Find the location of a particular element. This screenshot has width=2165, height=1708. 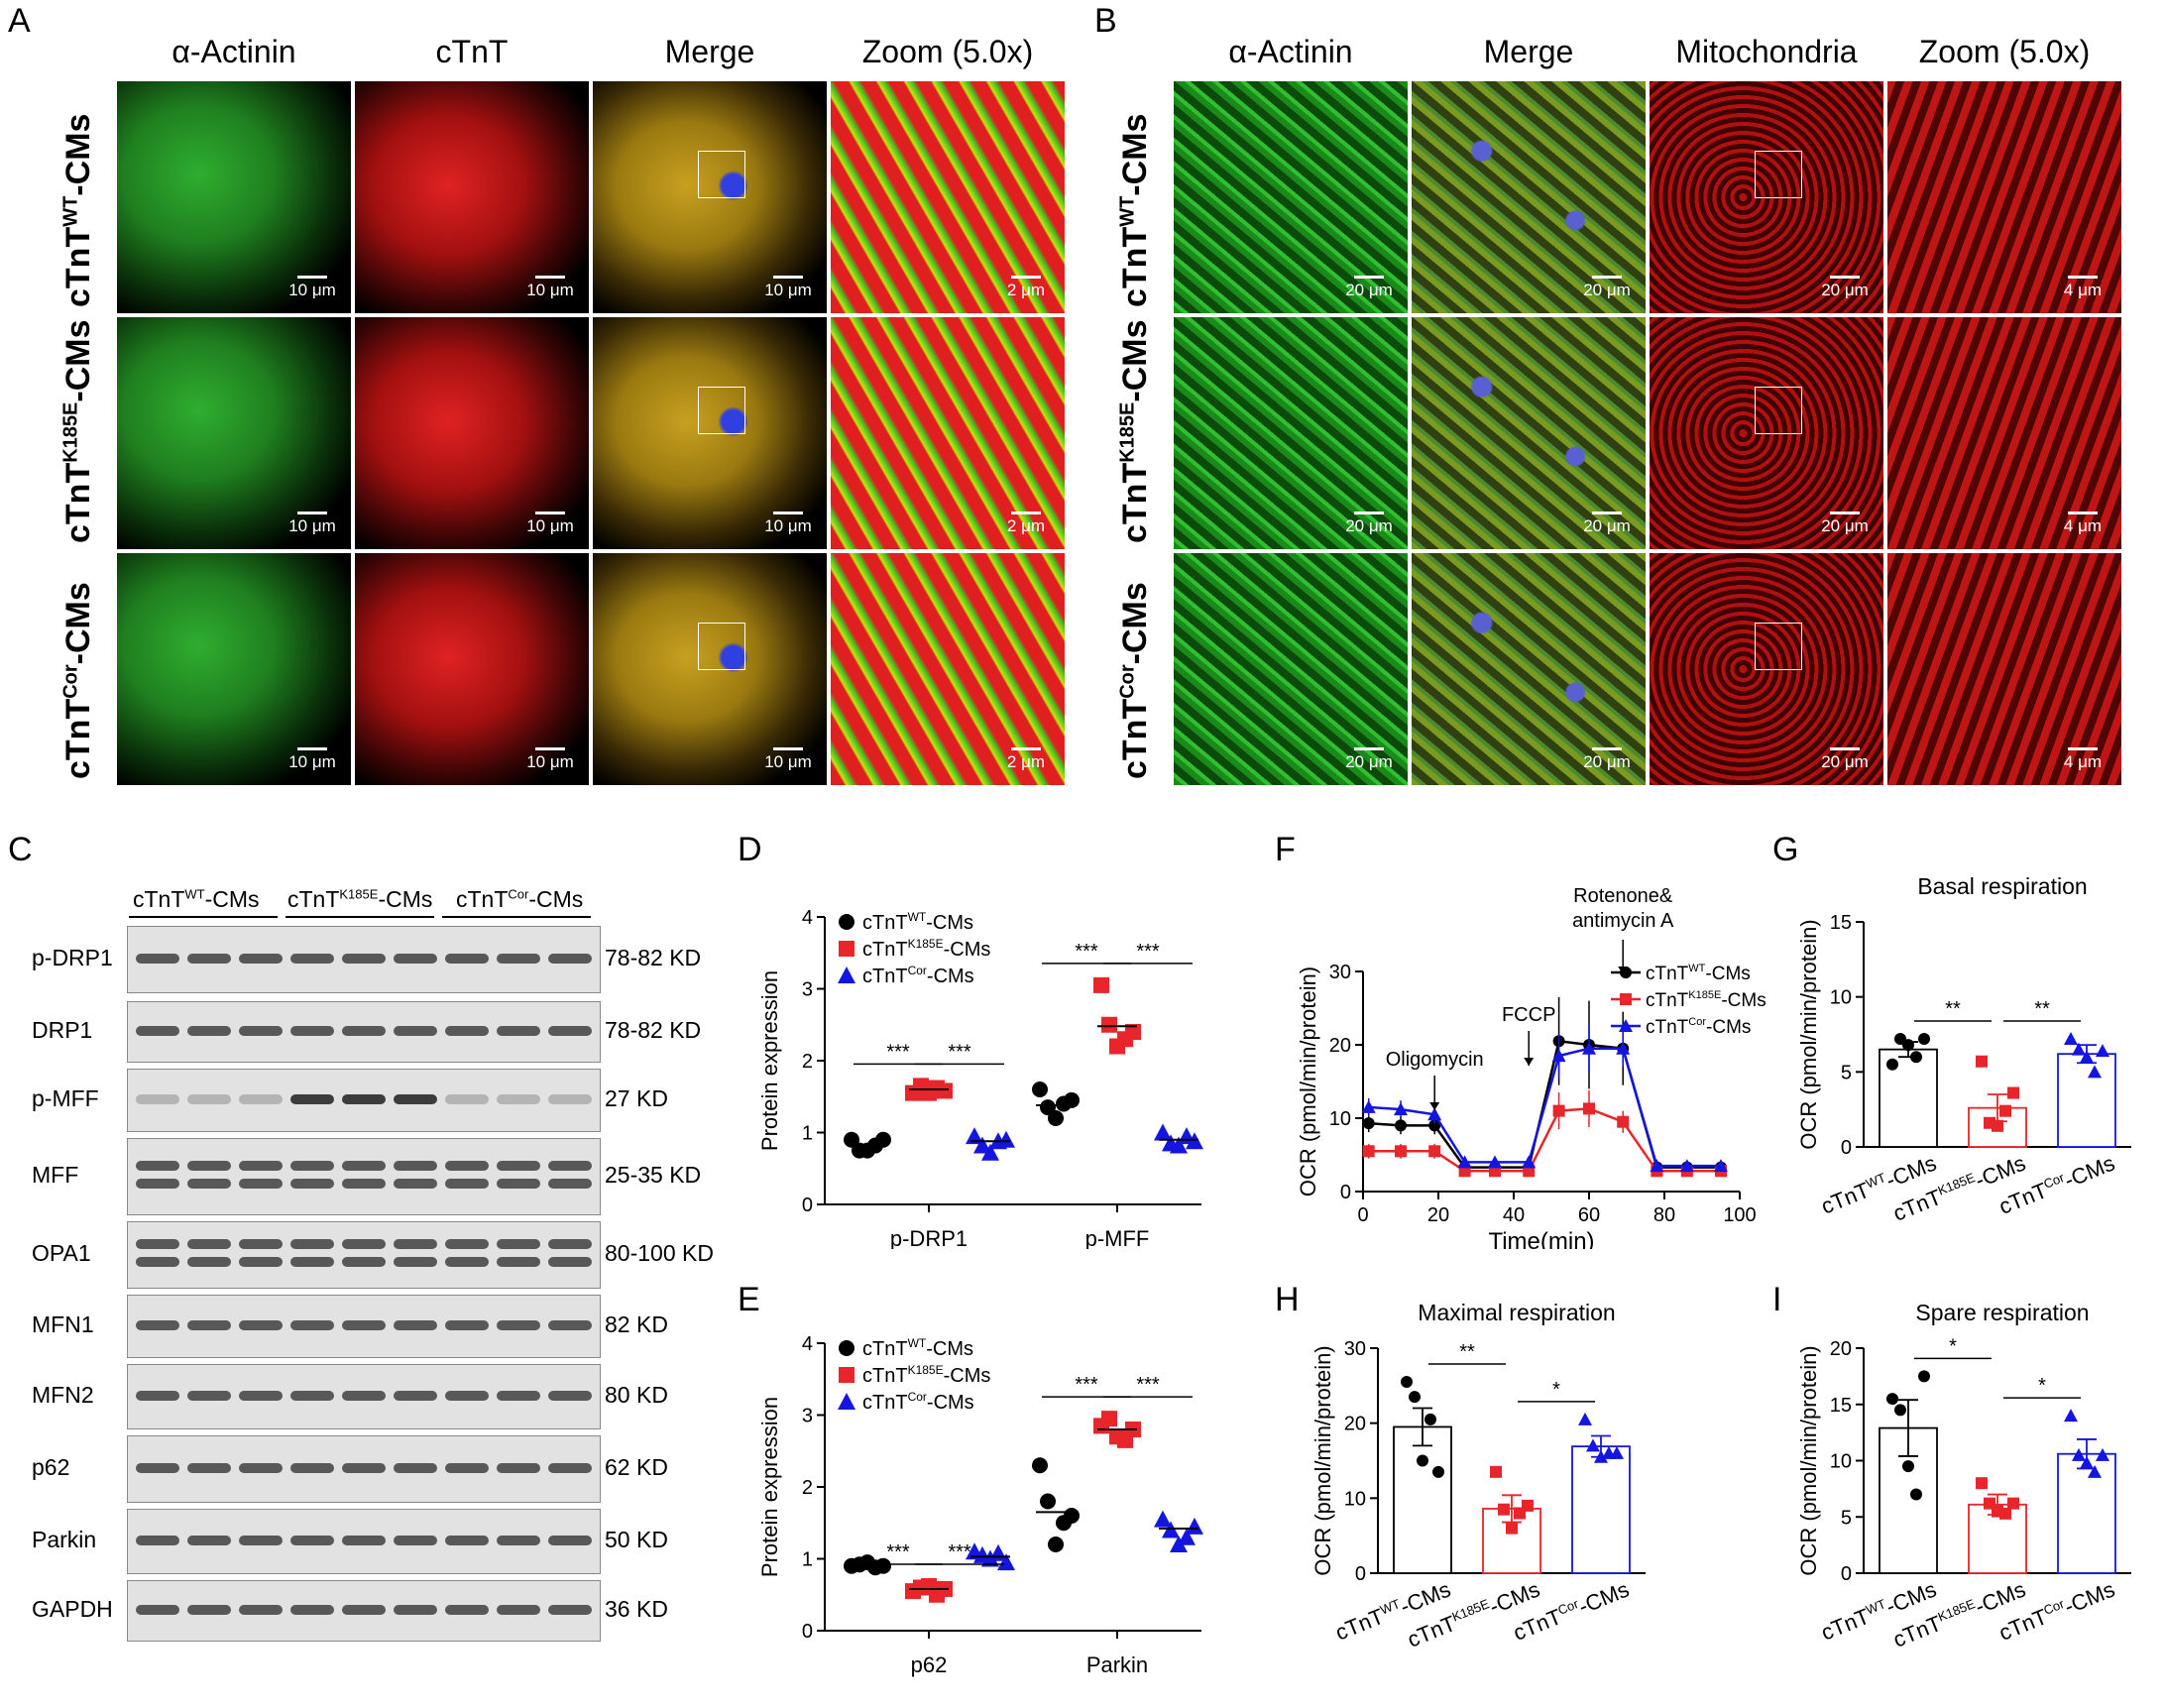

legend-label: cTnTK185E-CMs is located at coordinates (1706, 1000).